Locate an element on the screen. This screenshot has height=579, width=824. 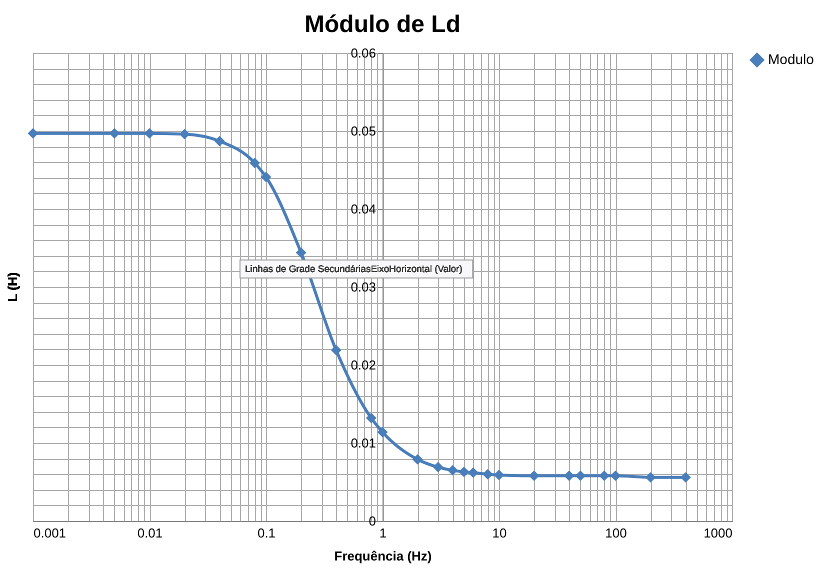
y-tick-label: 0.01 is located at coordinates (363, 443).